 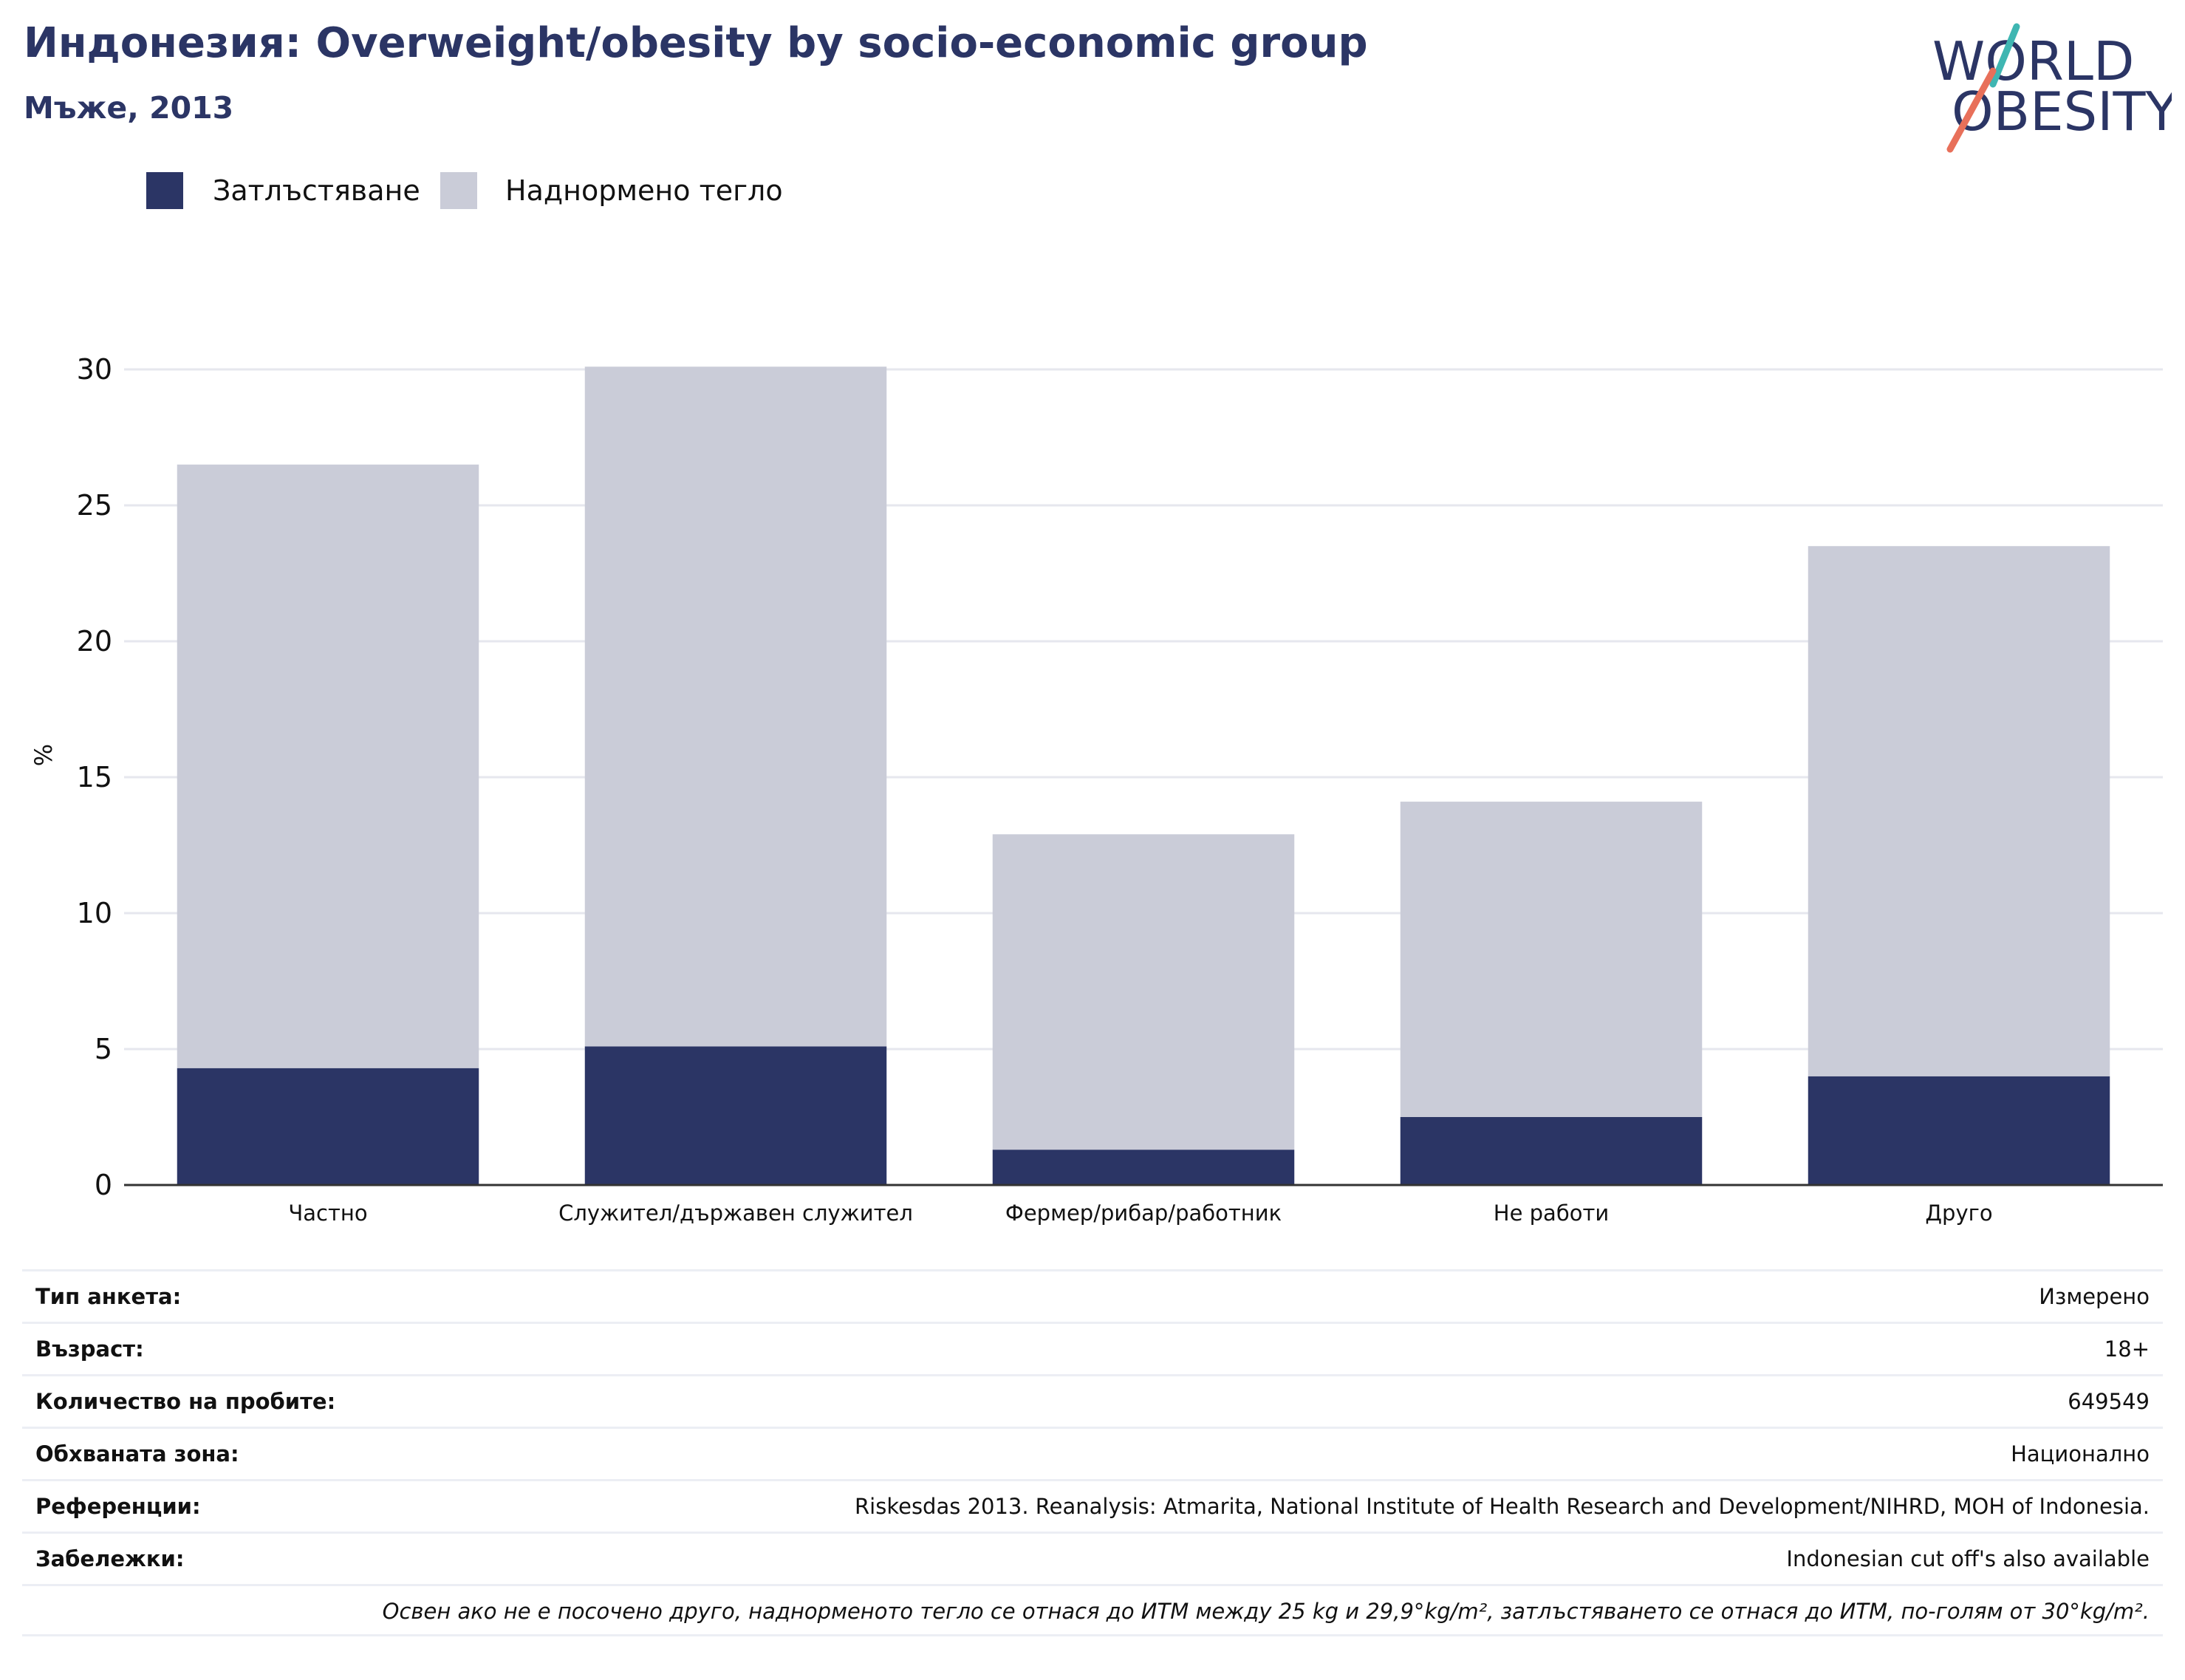 What do you see at coordinates (2080, 1453) in the screenshot?
I see `info-value: Национално` at bounding box center [2080, 1453].